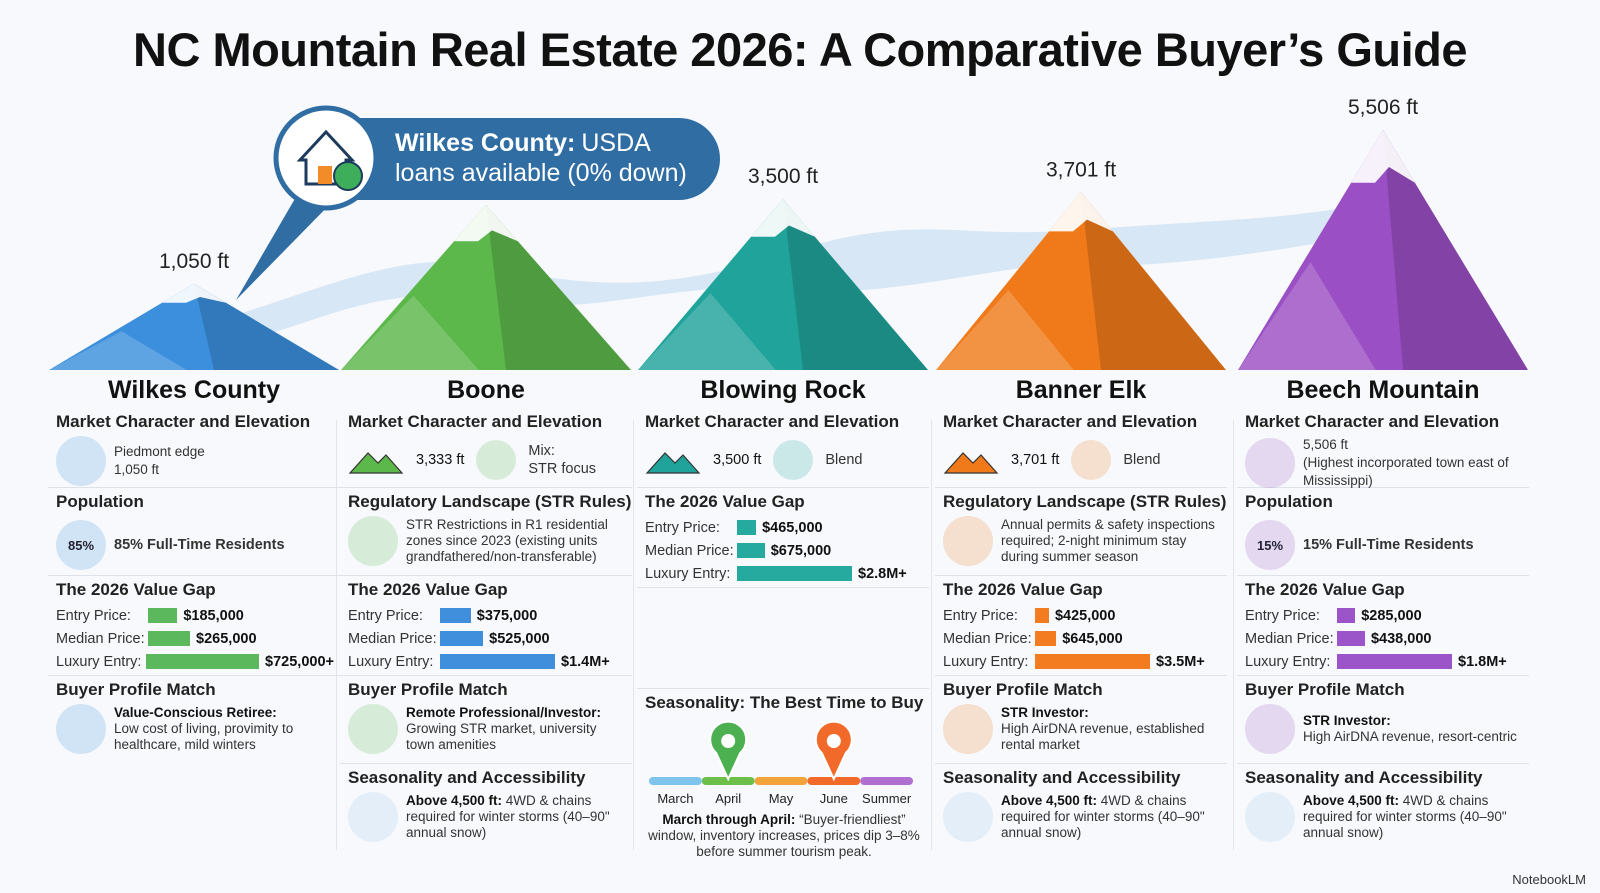  I want to click on market-row: Piedmont edge 1,050 ft, so click(195, 461).